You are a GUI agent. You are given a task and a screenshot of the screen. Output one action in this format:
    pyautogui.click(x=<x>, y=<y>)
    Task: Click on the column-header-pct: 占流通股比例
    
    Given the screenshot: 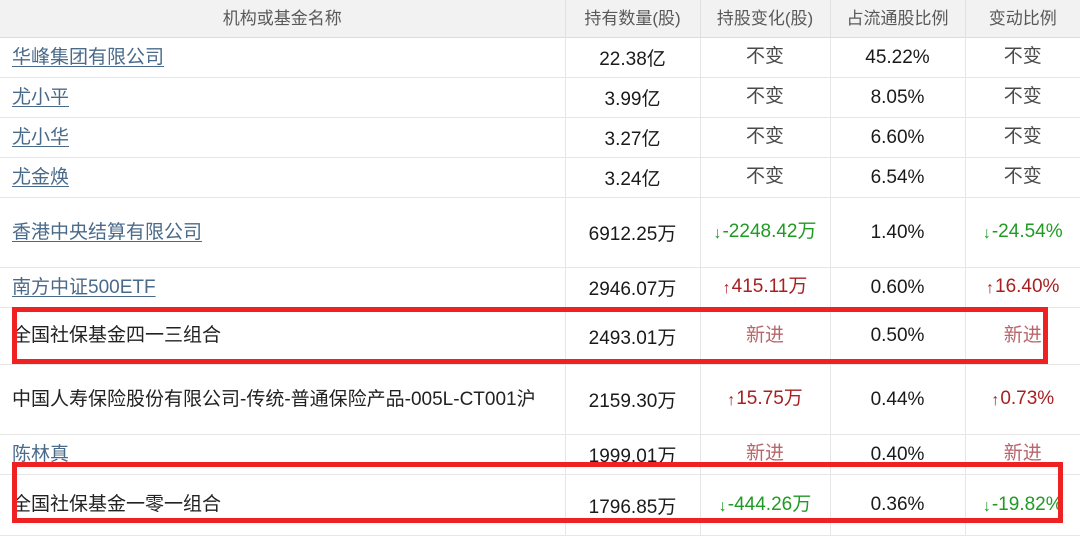 What is the action you would take?
    pyautogui.click(x=898, y=19)
    